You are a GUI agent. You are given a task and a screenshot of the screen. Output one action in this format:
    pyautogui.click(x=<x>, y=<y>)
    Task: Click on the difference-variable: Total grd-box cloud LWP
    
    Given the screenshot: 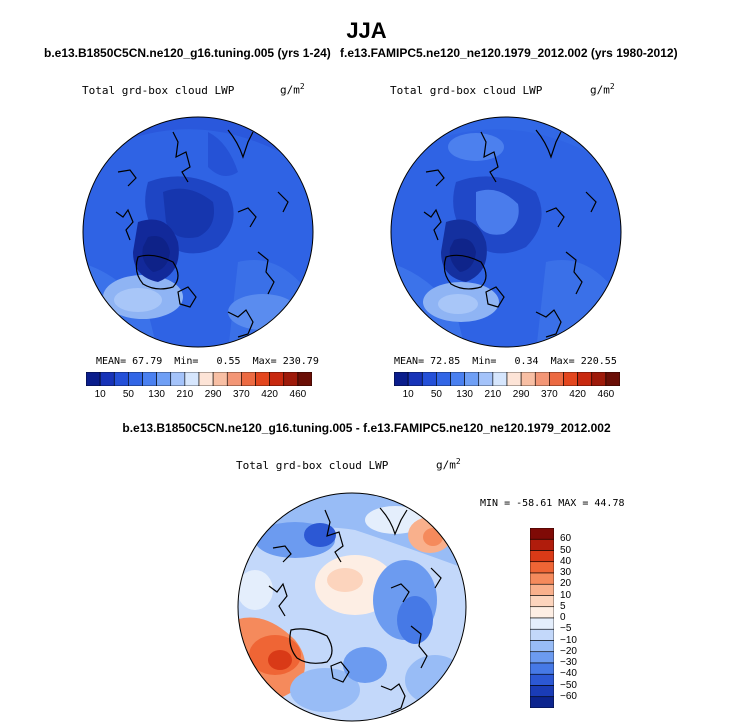 What is the action you would take?
    pyautogui.click(x=312, y=465)
    